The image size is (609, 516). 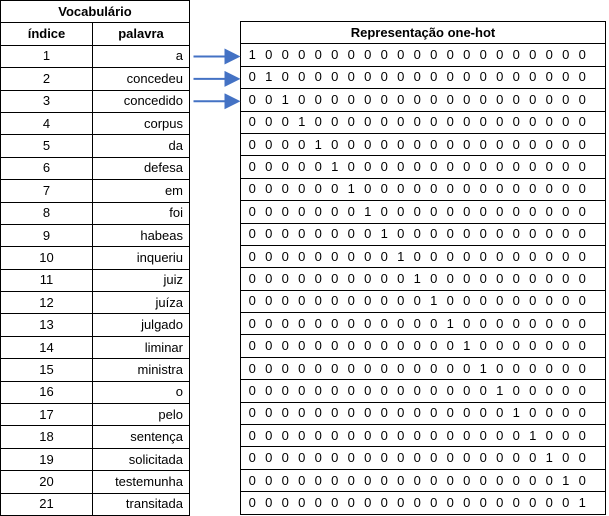 I want to click on vocab-index: 17, so click(x=46, y=415).